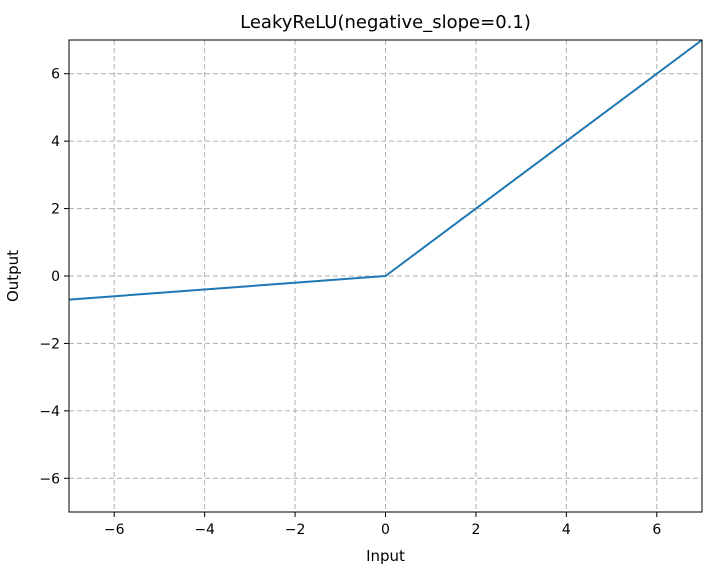 The width and height of the screenshot is (714, 575). What do you see at coordinates (295, 530) in the screenshot?
I see `x-tick-label: −2` at bounding box center [295, 530].